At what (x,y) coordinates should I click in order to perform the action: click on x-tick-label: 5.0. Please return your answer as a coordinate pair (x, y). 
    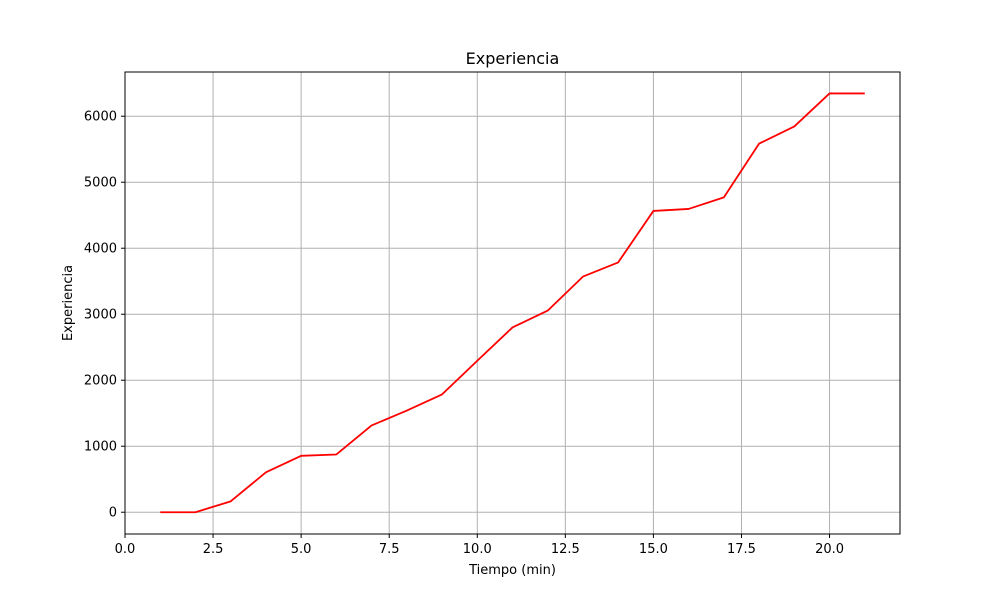
    Looking at the image, I should click on (301, 549).